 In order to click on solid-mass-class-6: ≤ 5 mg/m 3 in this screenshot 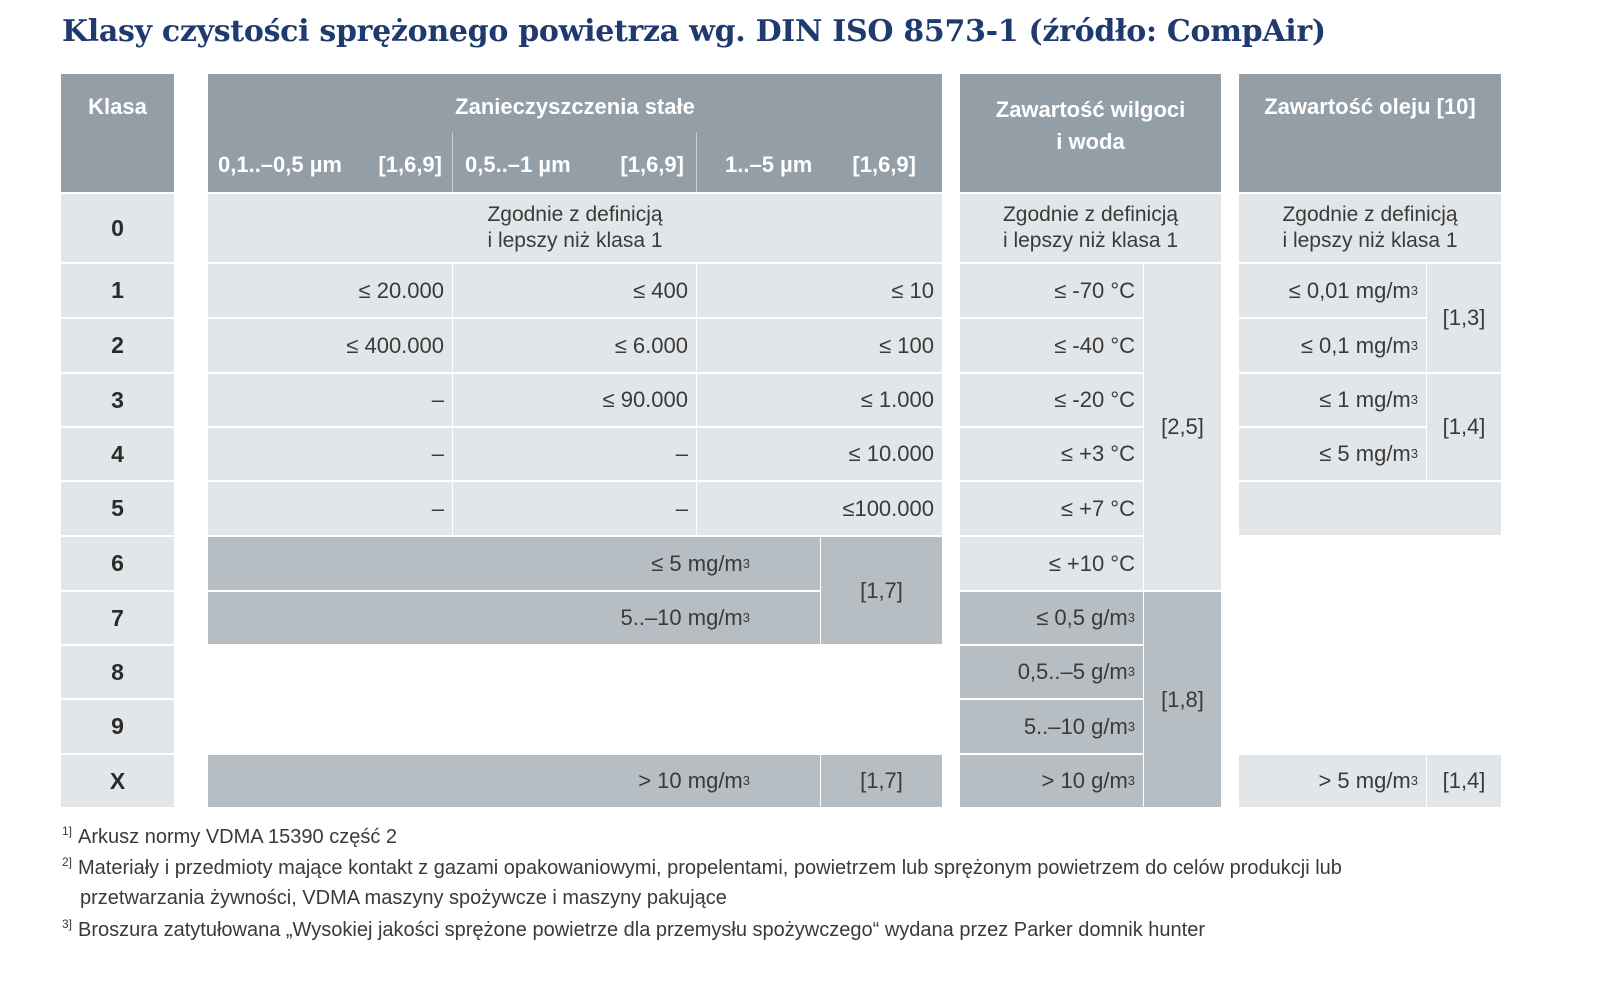, I will do `click(514, 563)`.